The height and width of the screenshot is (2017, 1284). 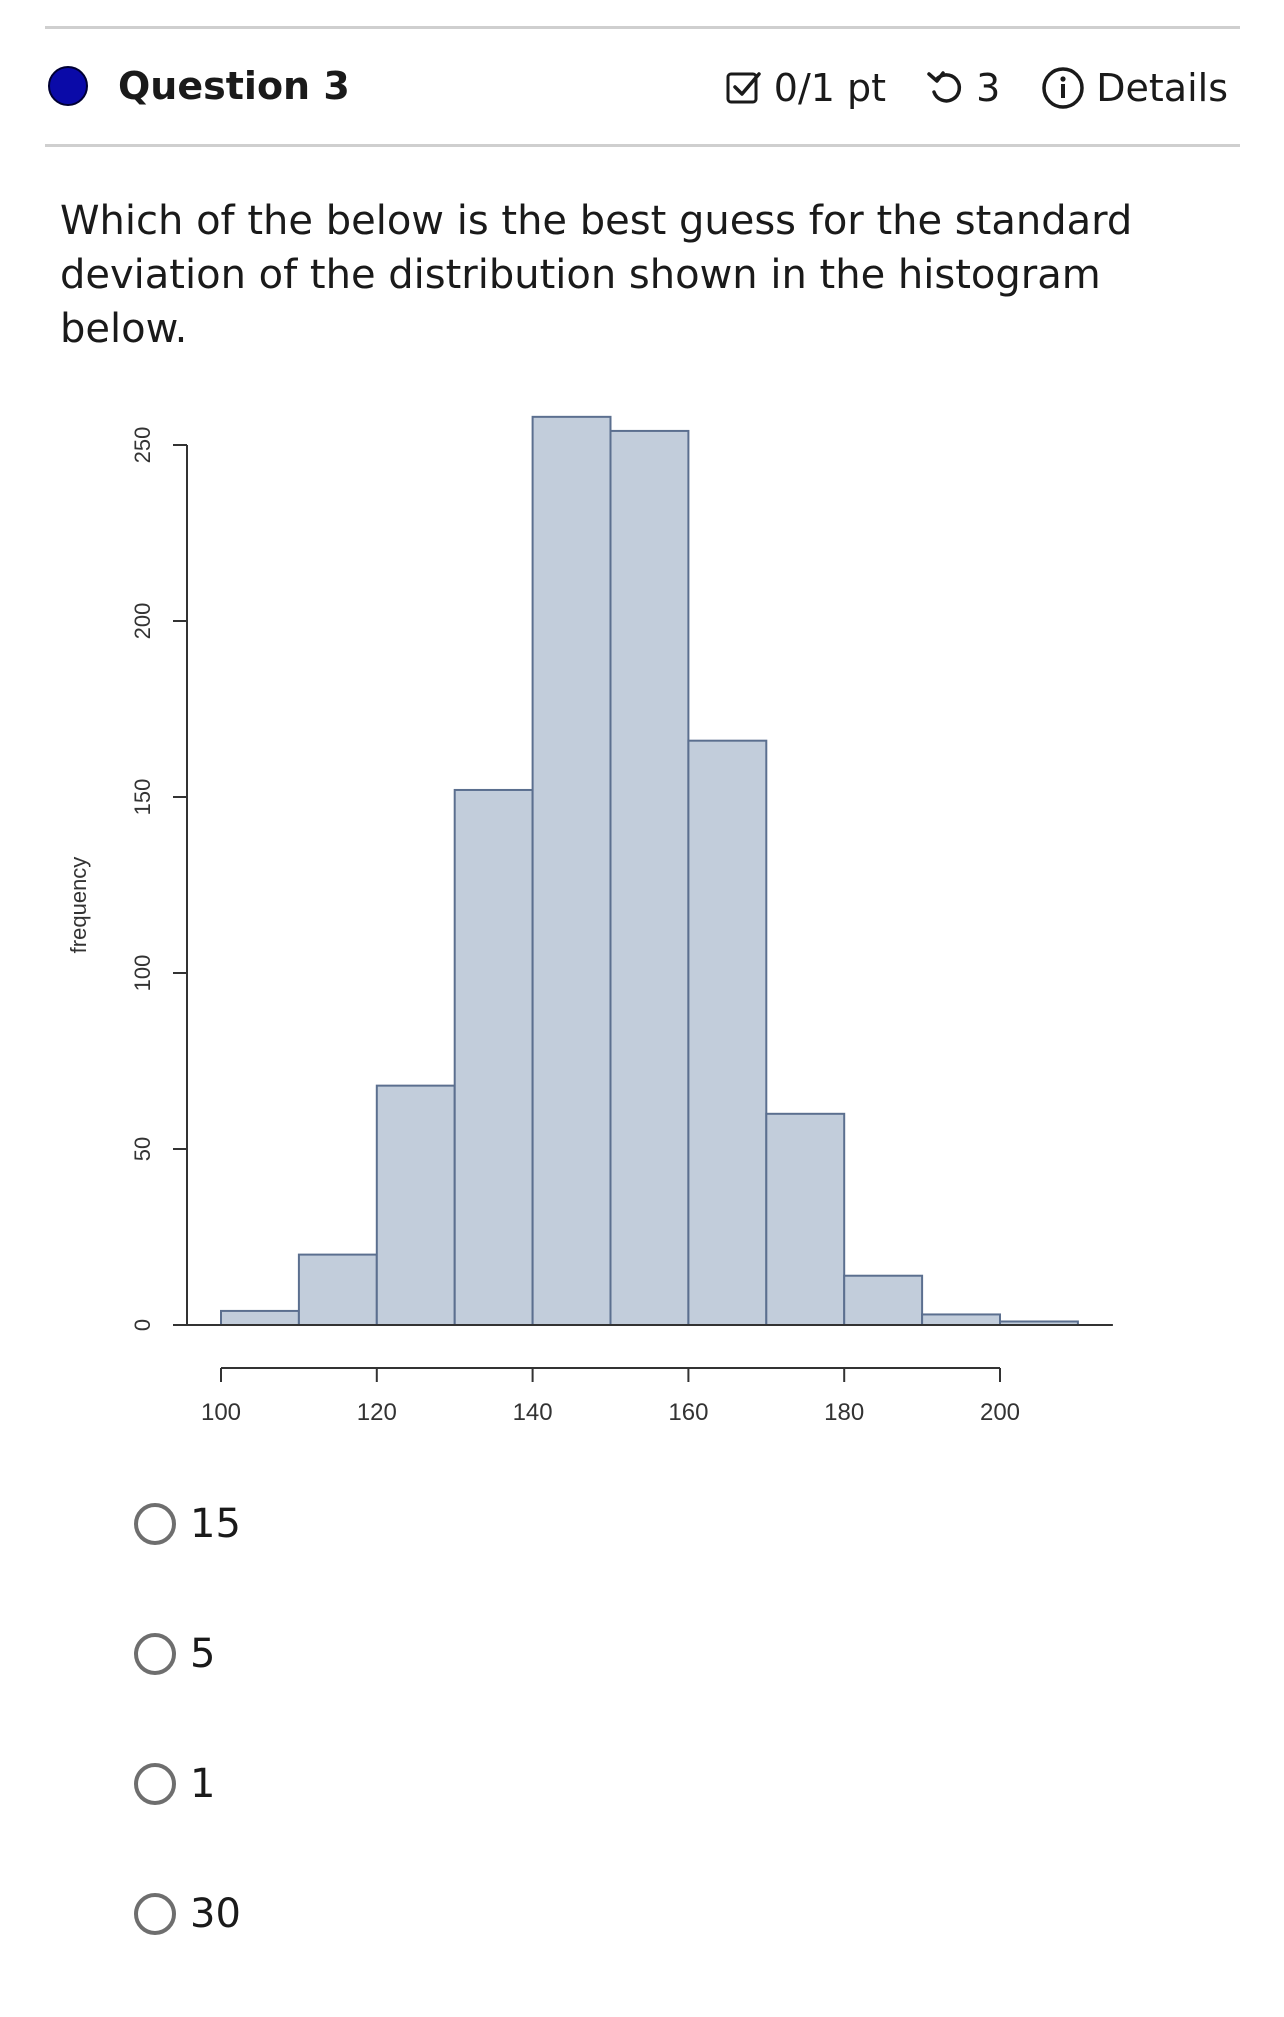 What do you see at coordinates (142, 1149) in the screenshot?
I see `y-tick-label: 50` at bounding box center [142, 1149].